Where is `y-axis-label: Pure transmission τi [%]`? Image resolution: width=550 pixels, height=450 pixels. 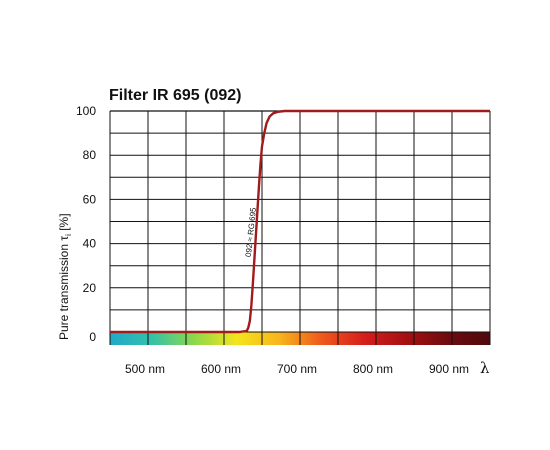 y-axis-label: Pure transmission τi [%] is located at coordinates (65, 276).